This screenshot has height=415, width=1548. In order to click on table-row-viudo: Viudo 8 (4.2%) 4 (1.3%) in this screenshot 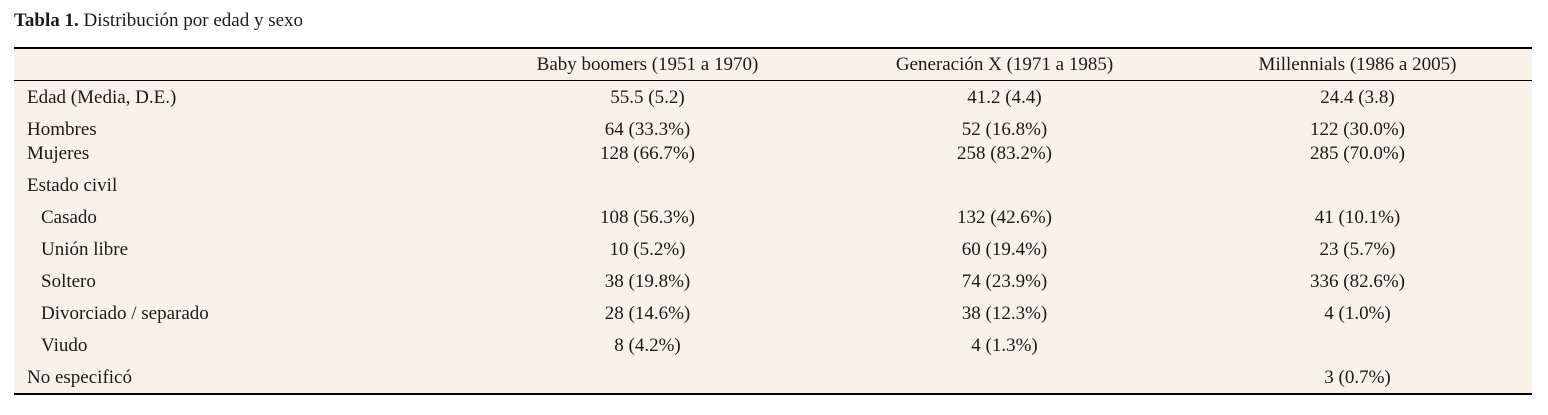, I will do `click(773, 345)`.